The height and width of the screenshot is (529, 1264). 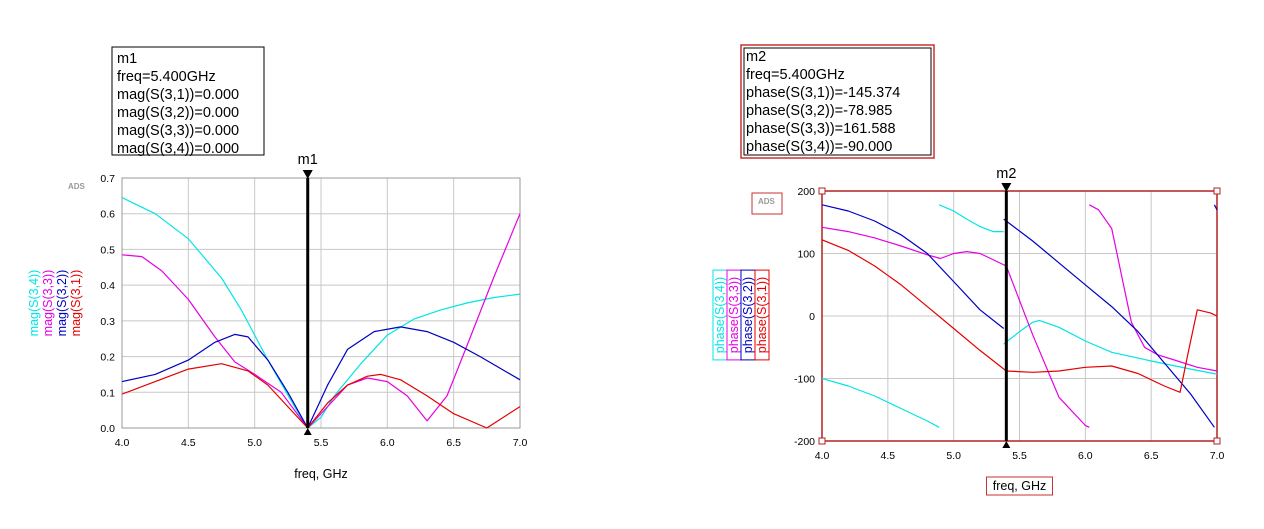 I want to click on y-axis-series-label: mag(S(3,3)), so click(x=48, y=303).